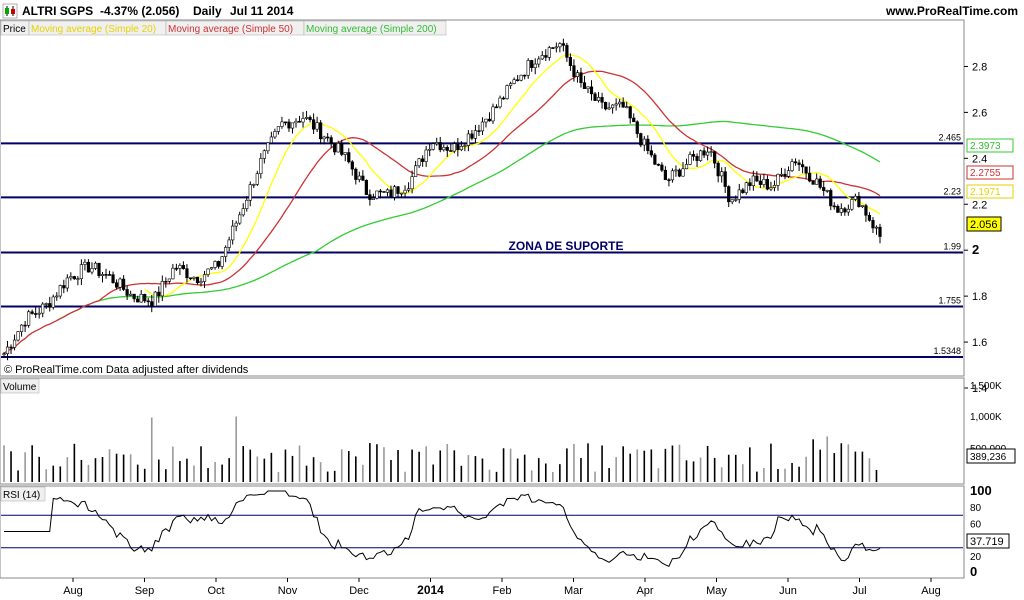  What do you see at coordinates (951, 11) in the screenshot?
I see `site-name: www.ProRealTime.com` at bounding box center [951, 11].